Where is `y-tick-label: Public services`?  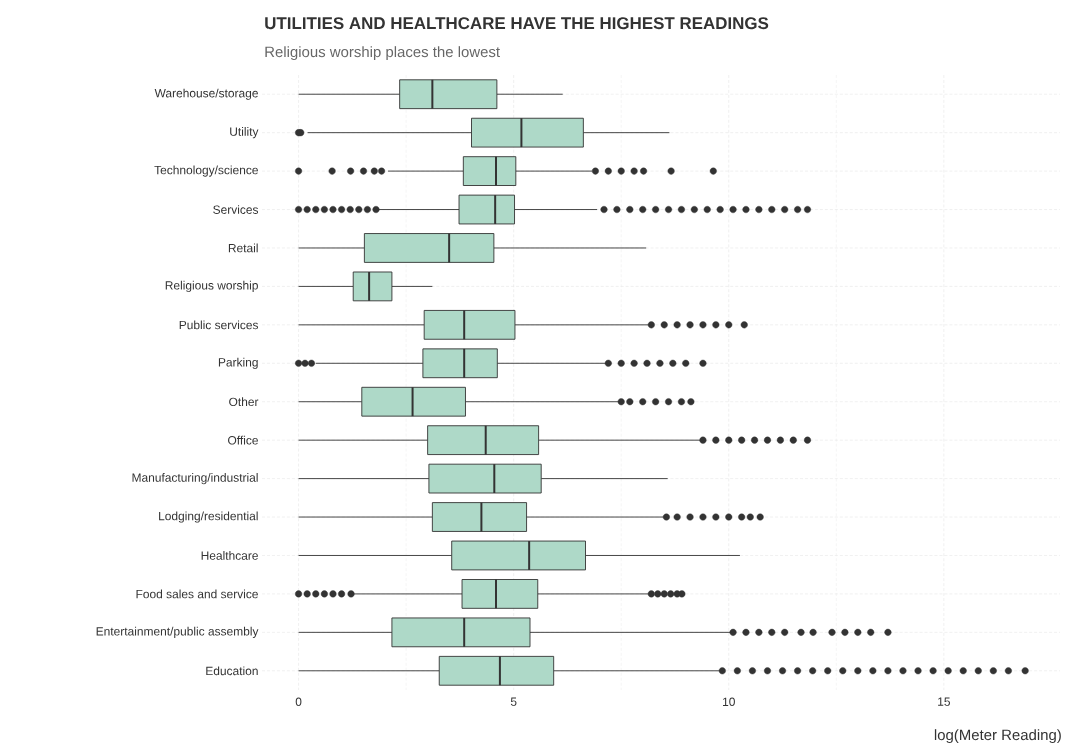 y-tick-label: Public services is located at coordinates (219, 325).